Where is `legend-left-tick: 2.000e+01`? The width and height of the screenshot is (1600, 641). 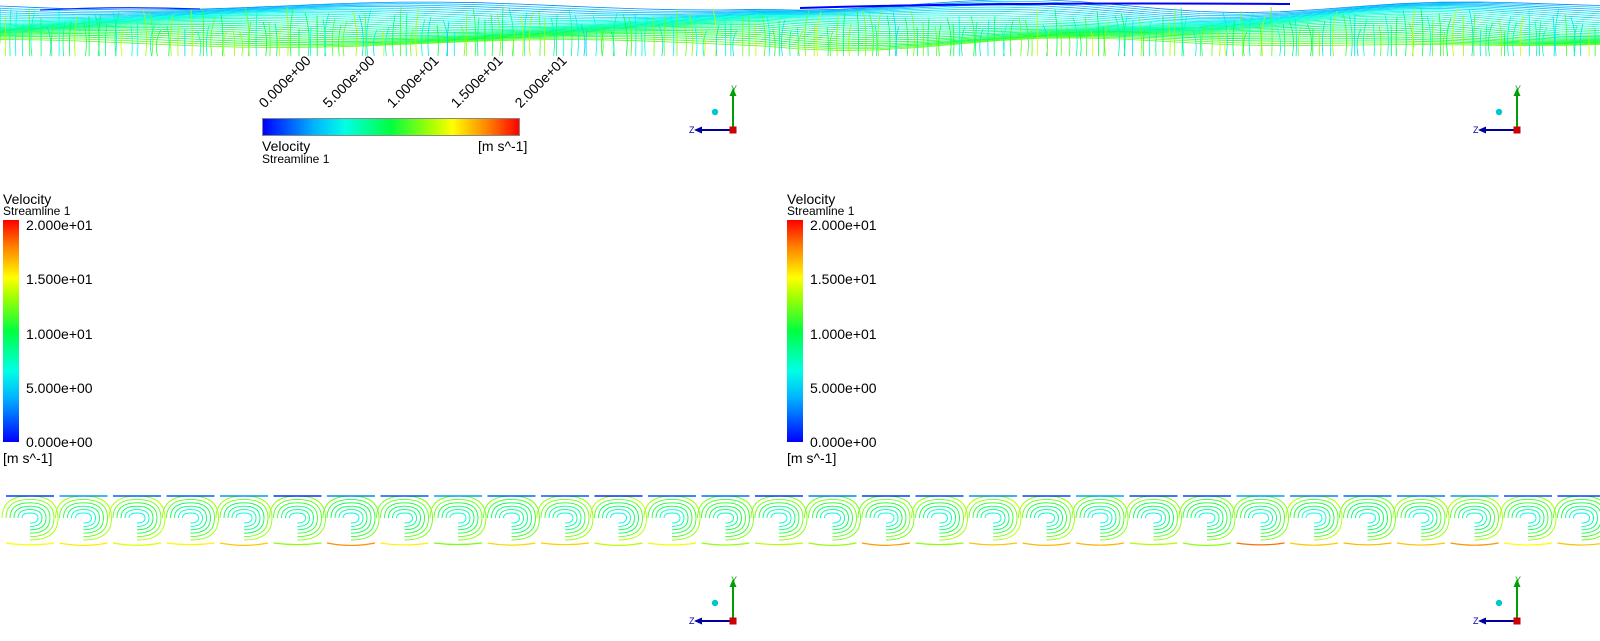
legend-left-tick: 2.000e+01 is located at coordinates (59, 225).